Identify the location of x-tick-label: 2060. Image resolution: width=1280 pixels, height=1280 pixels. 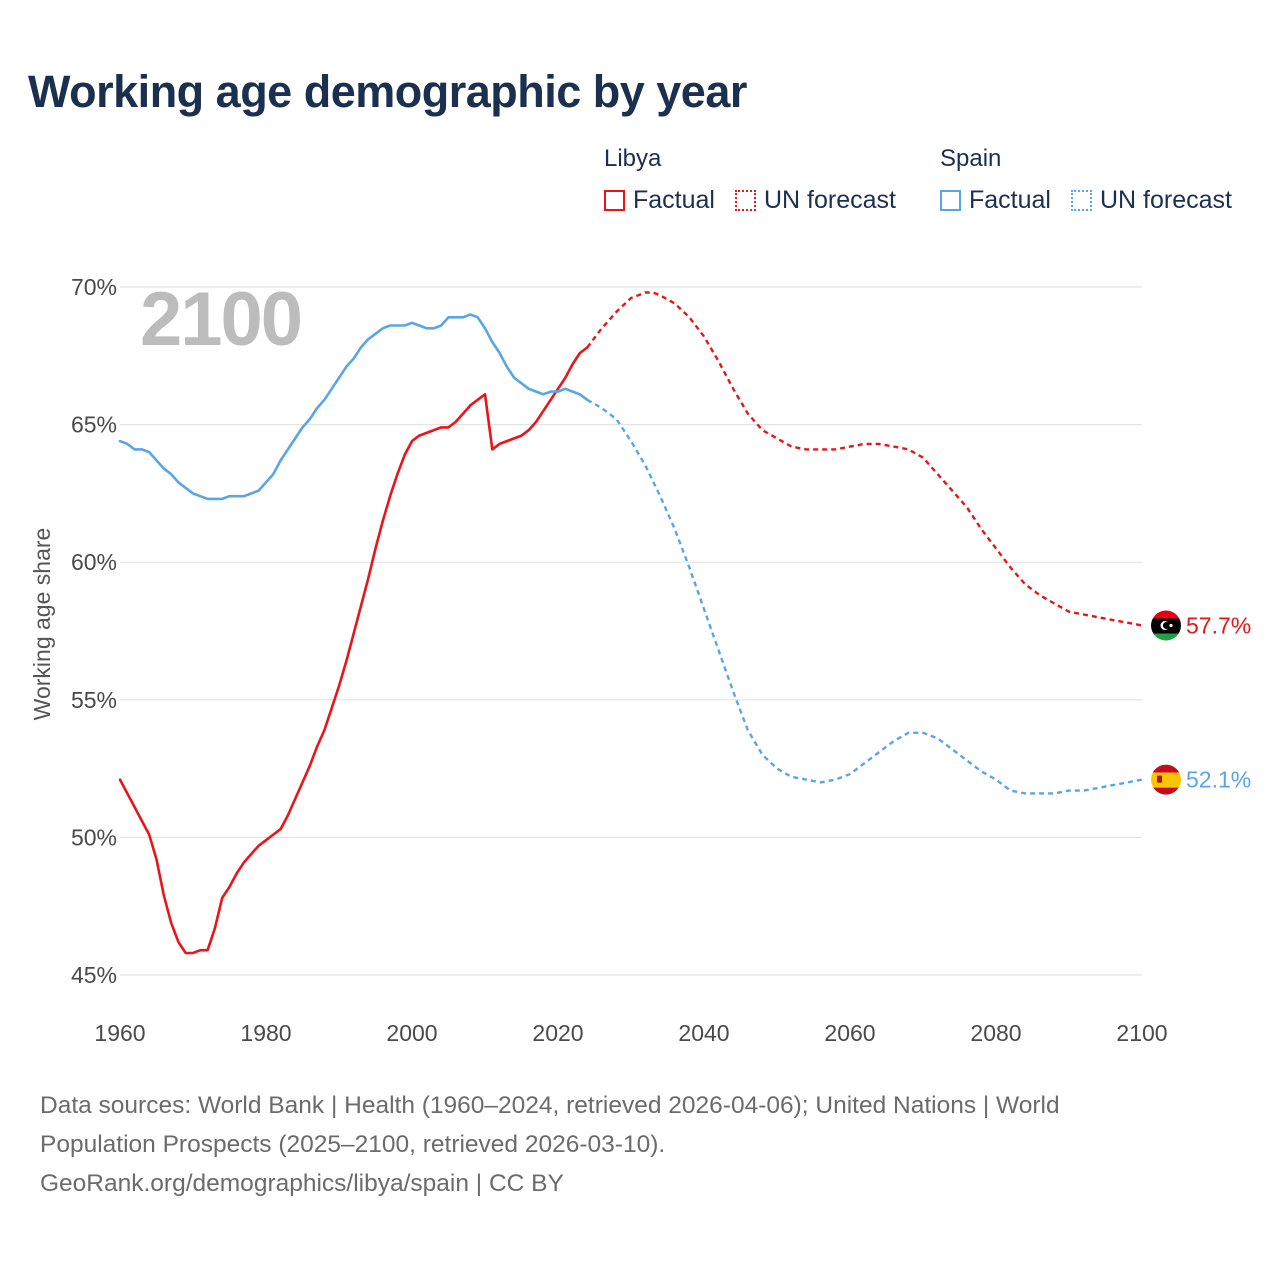
(849, 1033).